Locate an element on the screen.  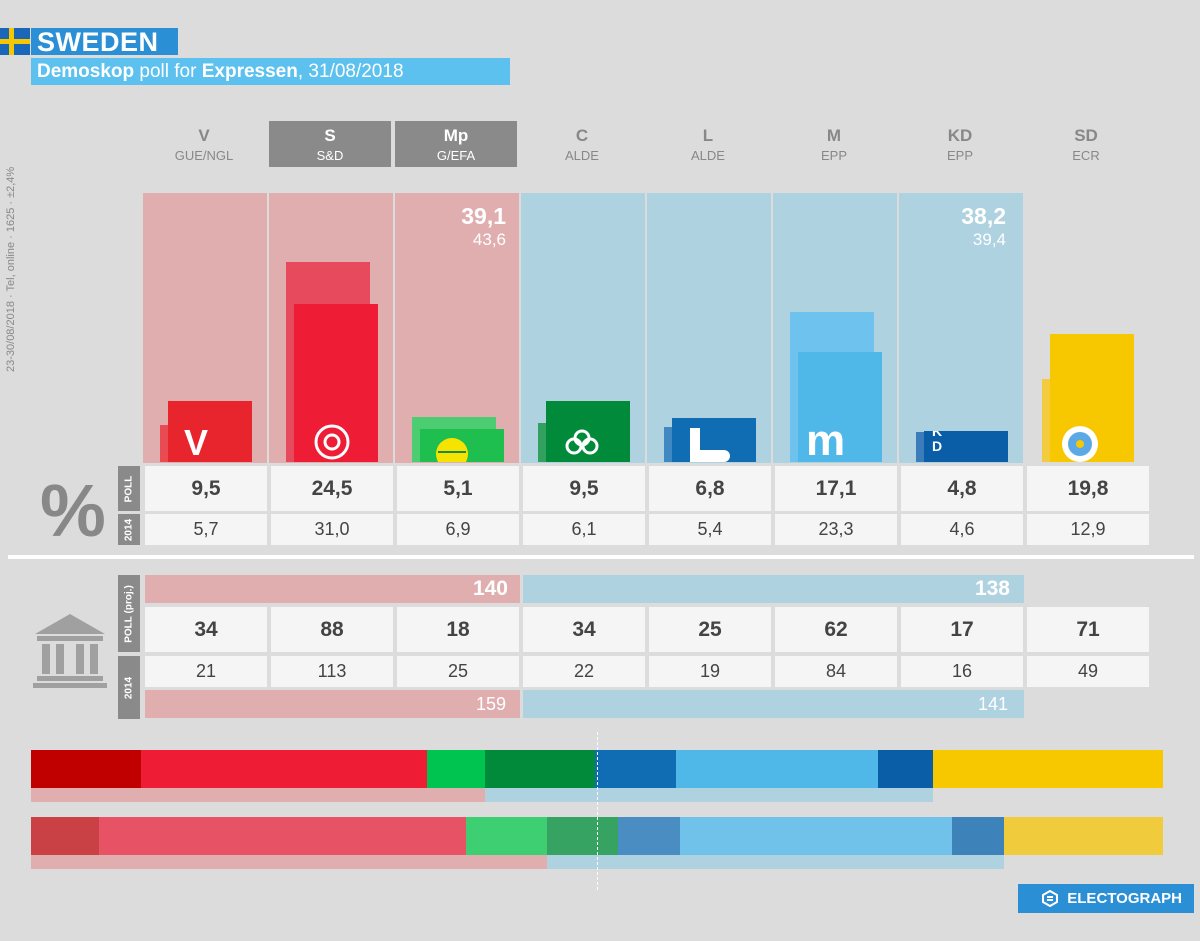
bar-poll-s is located at coordinates (336, 382).